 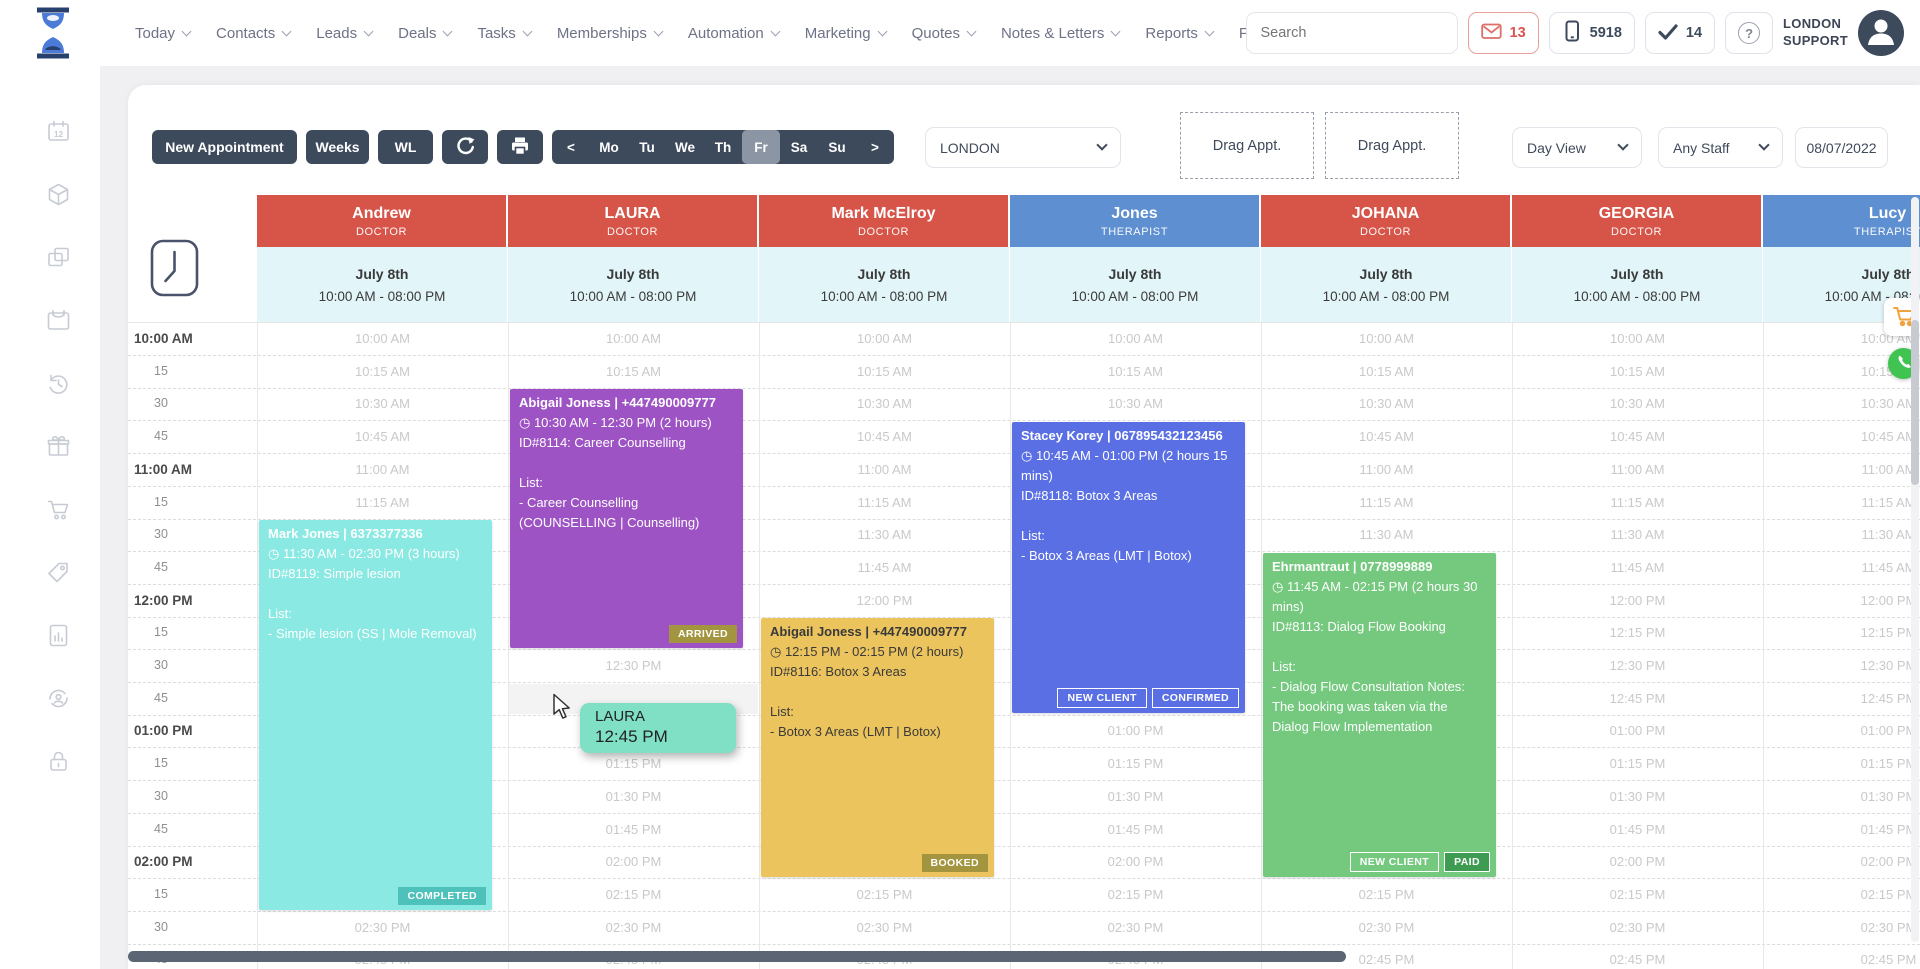 What do you see at coordinates (1637, 535) in the screenshot?
I see `slot-georgia-11-30-am: 11:30 AM` at bounding box center [1637, 535].